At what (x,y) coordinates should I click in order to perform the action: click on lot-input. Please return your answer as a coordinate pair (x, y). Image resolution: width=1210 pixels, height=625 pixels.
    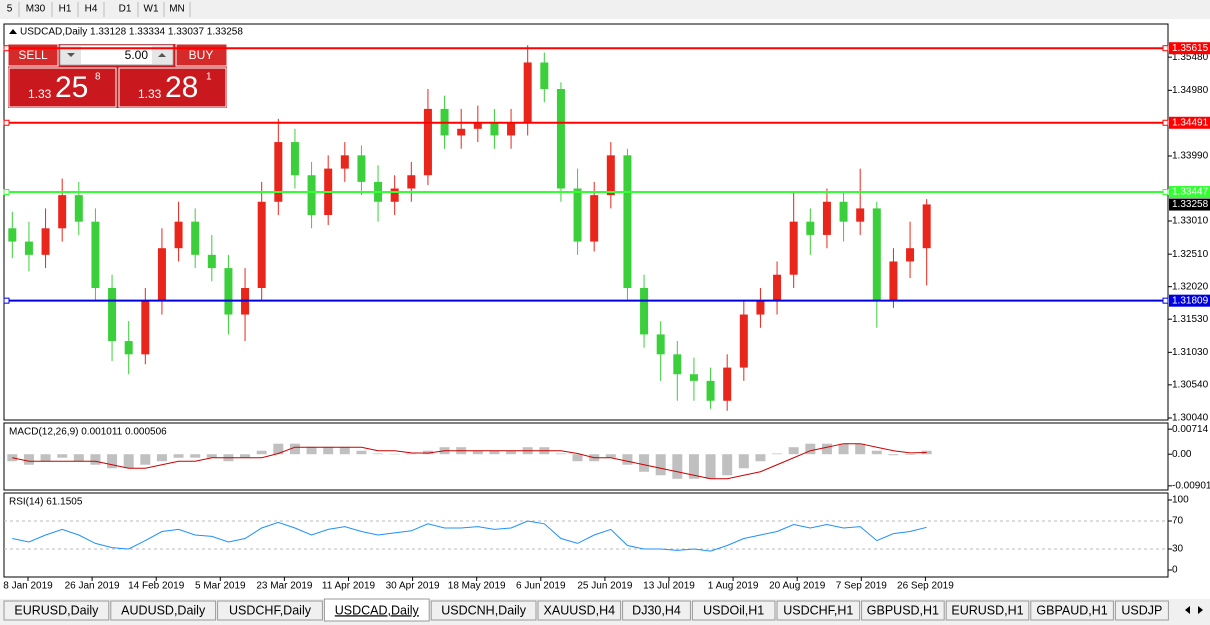
    Looking at the image, I should click on (116, 55).